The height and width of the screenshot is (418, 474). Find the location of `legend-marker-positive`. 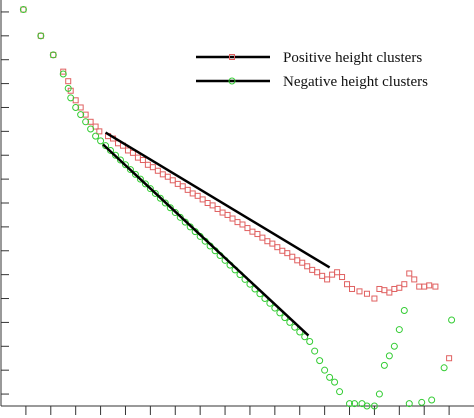

legend-marker-positive is located at coordinates (232, 57).